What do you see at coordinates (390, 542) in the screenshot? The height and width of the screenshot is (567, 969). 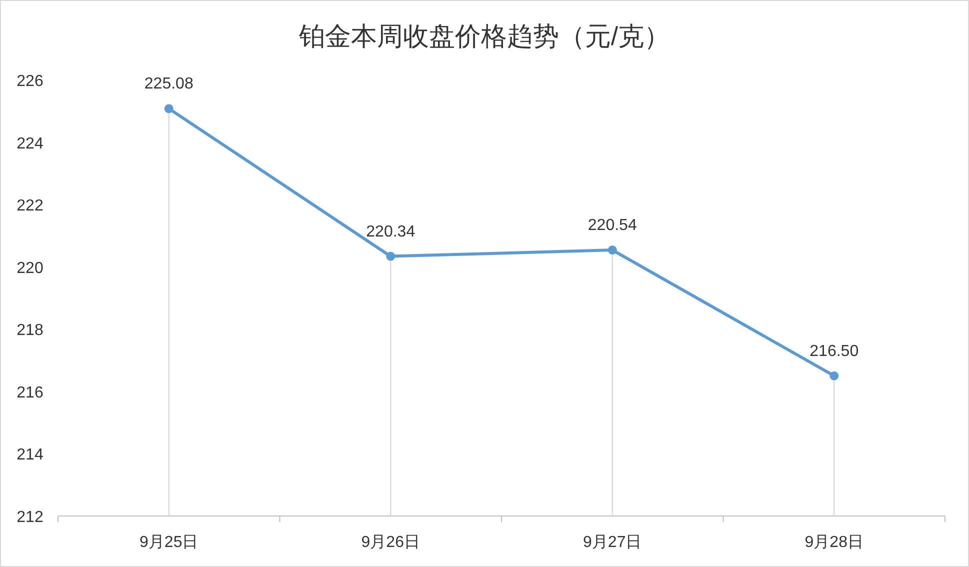 I see `x-tick-label: 9月26日` at bounding box center [390, 542].